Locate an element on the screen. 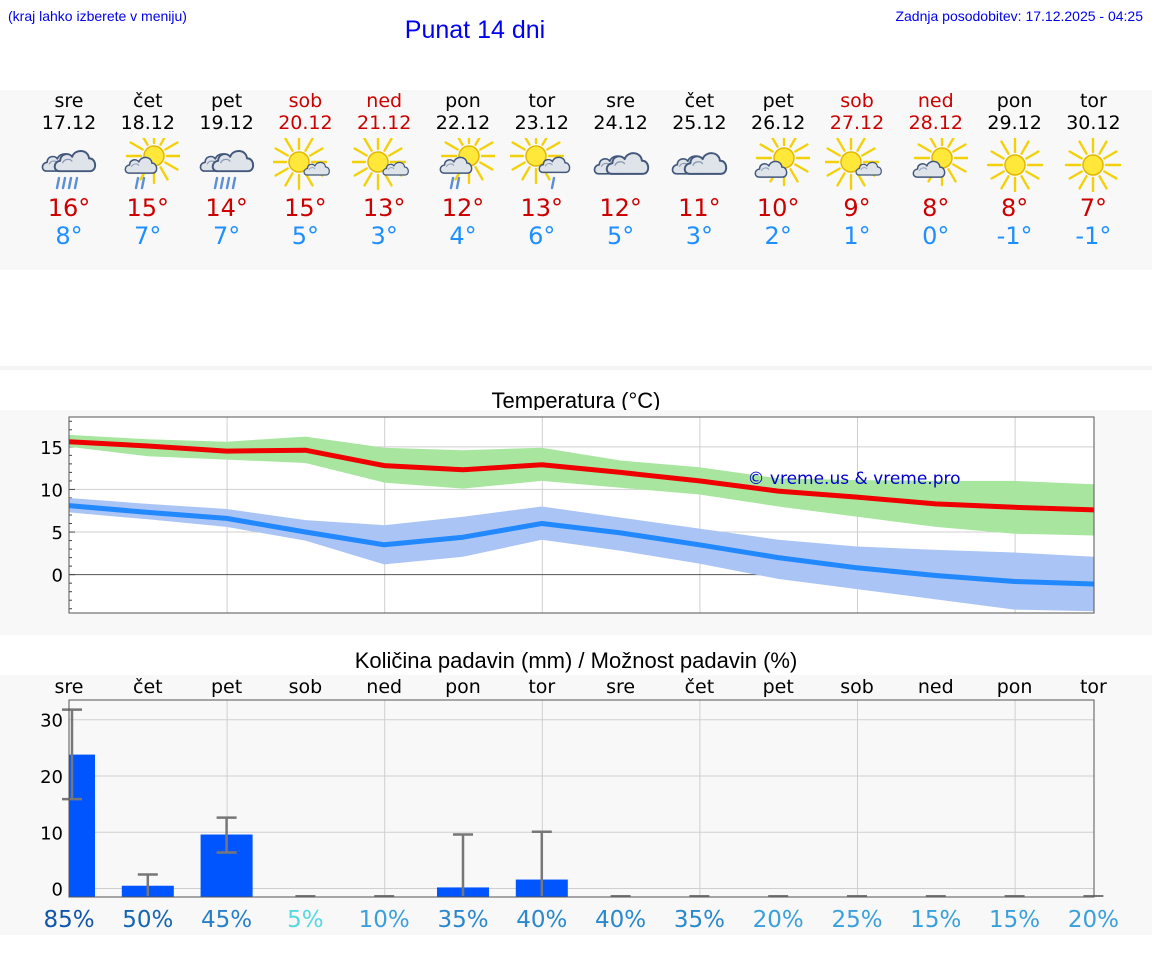  day-column: čet 25.12 11° 3° is located at coordinates (699, 170).